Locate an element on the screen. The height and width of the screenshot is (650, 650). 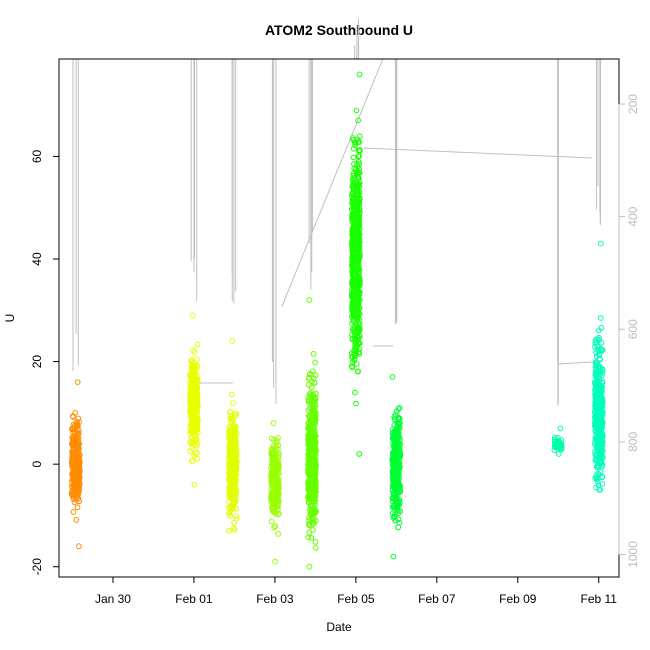
right-tick-label: 800 is located at coordinates (633, 442).